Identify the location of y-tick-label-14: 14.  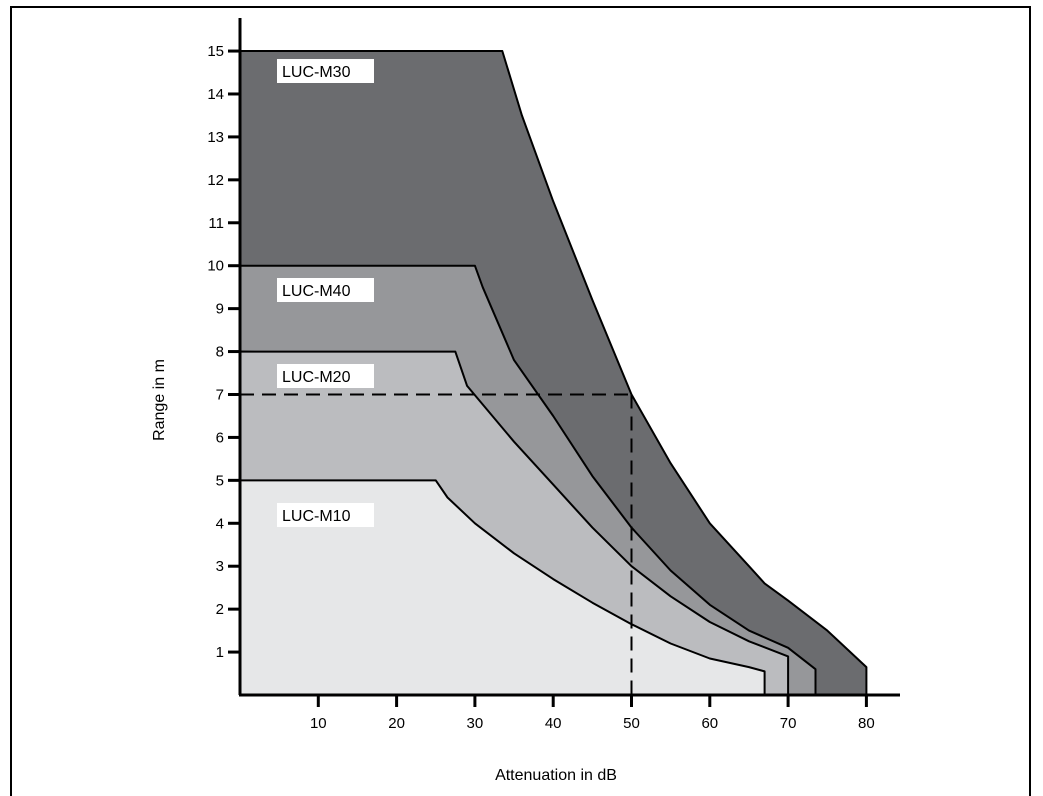
(215, 94).